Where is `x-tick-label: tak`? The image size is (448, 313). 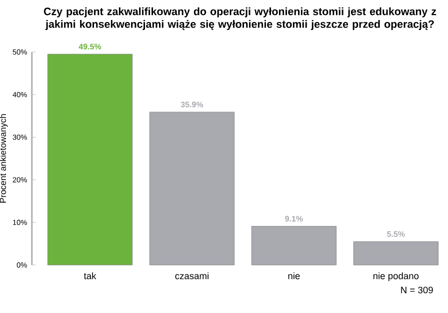 x-tick-label: tak is located at coordinates (90, 276).